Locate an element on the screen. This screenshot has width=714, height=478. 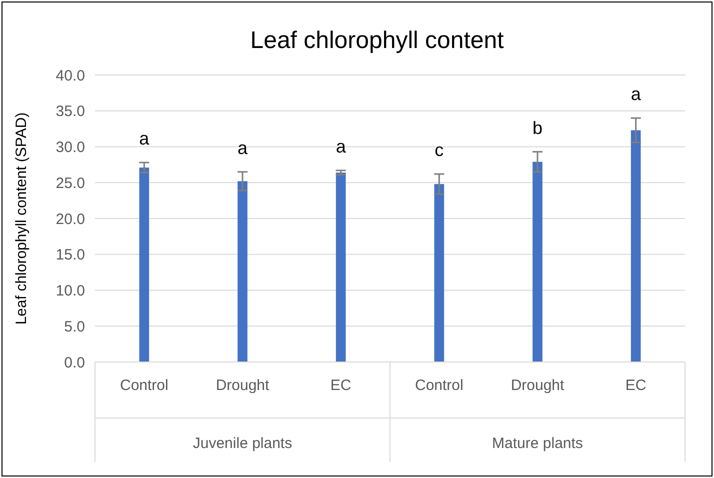
y-tick-label: 5.0 is located at coordinates (74, 327).